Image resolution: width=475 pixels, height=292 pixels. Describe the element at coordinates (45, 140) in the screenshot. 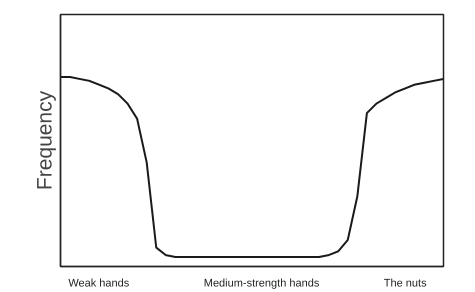

I see `y-axis-title: Frequency` at that location.